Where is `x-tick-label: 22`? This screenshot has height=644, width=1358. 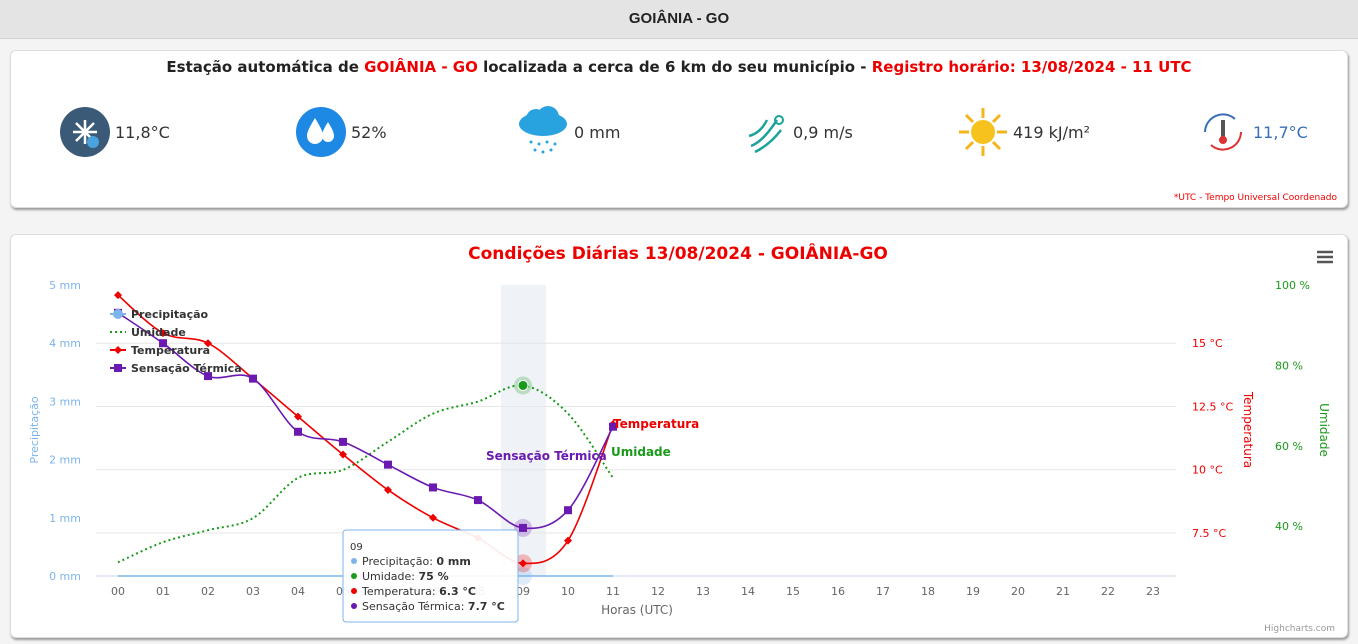 x-tick-label: 22 is located at coordinates (1108, 591).